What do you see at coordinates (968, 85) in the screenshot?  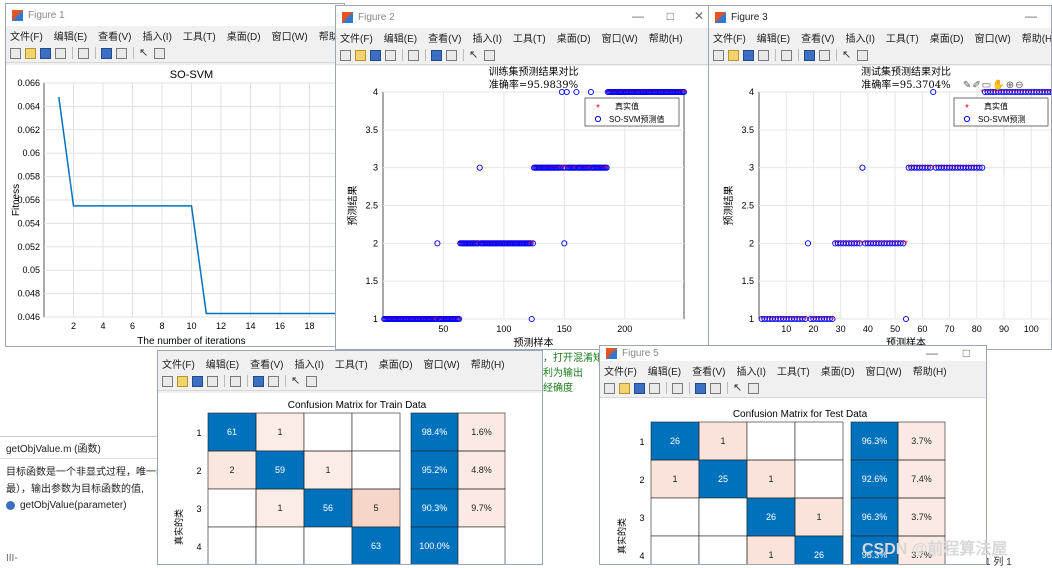 I see `edit-axes-icon: ✎` at bounding box center [968, 85].